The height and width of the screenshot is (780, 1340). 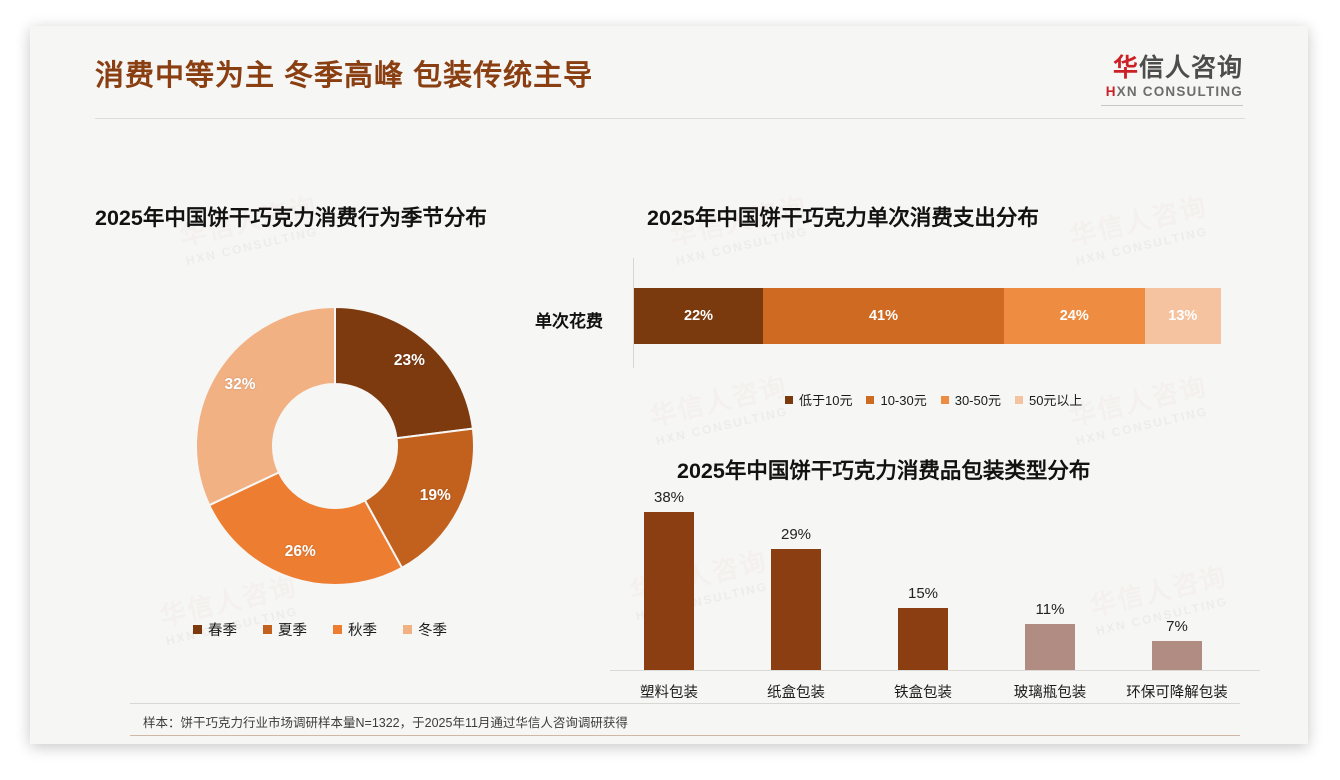 I want to click on column-bar-group: 38%, so click(x=669, y=579).